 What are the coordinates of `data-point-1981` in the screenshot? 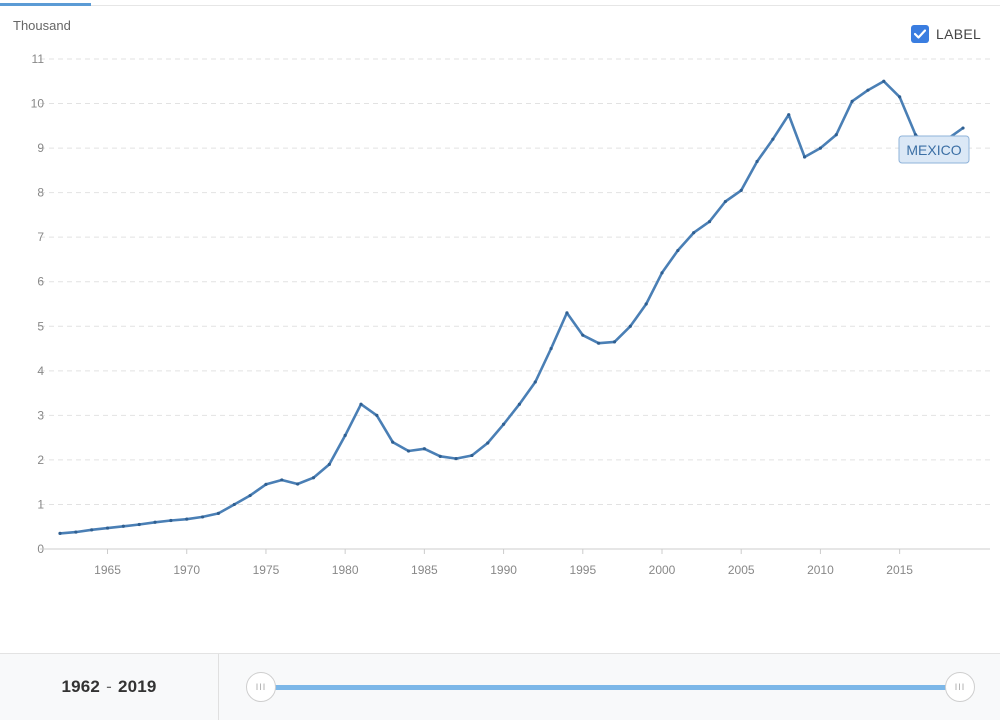 It's located at (361, 404).